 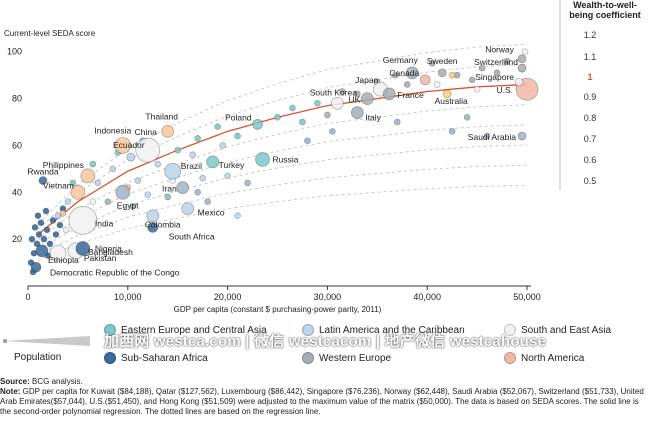 What do you see at coordinates (17, 145) in the screenshot?
I see `y-tick-label: 60` at bounding box center [17, 145].